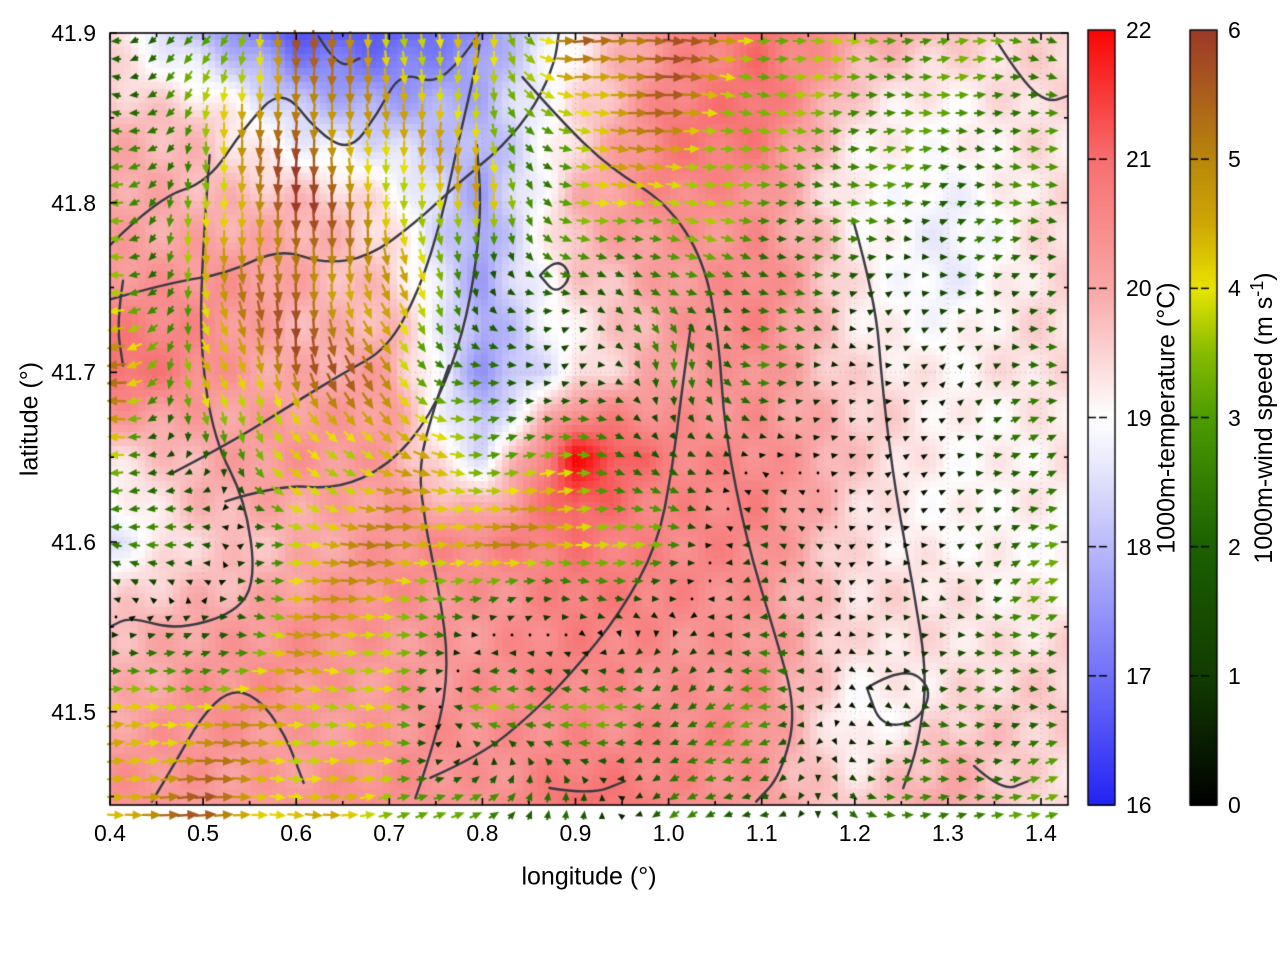 Image resolution: width=1280 pixels, height=960 pixels. Describe the element at coordinates (1234, 288) in the screenshot. I see `windspeed-colorbar-tick-label: 4` at that location.